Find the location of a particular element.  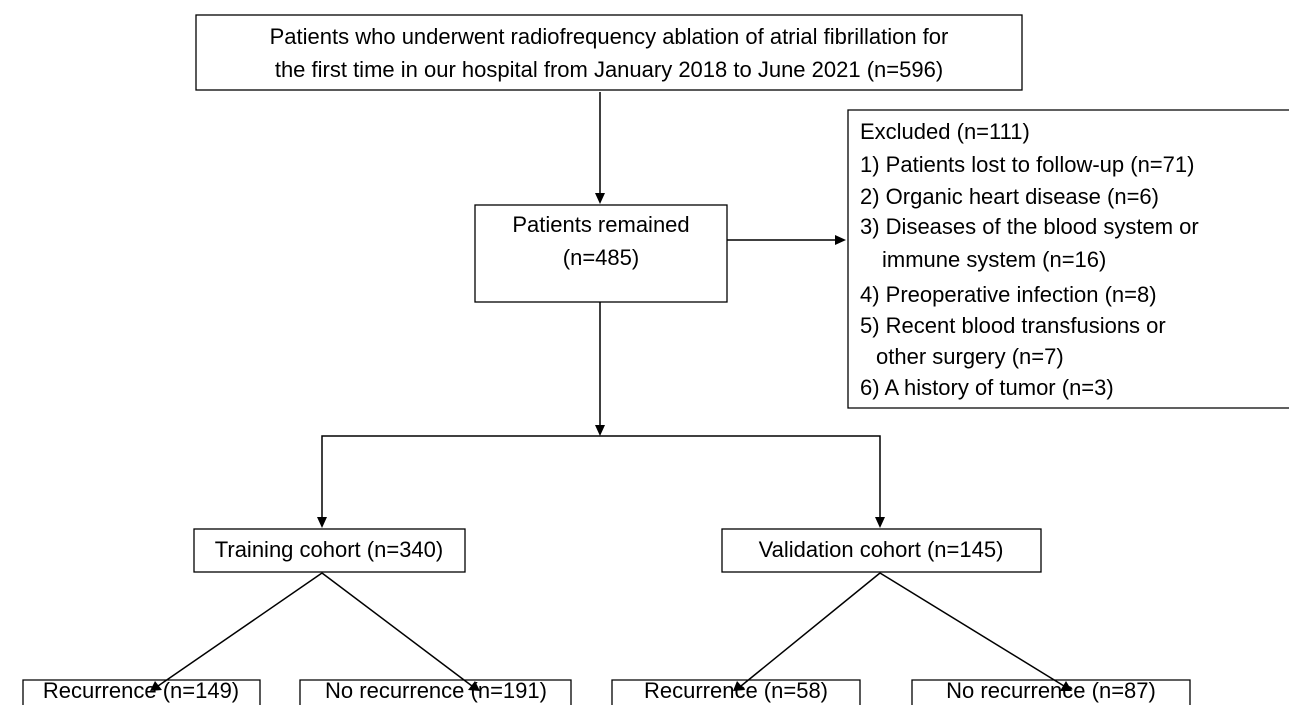

box-text: other surgery (n=7) is located at coordinates (970, 356).